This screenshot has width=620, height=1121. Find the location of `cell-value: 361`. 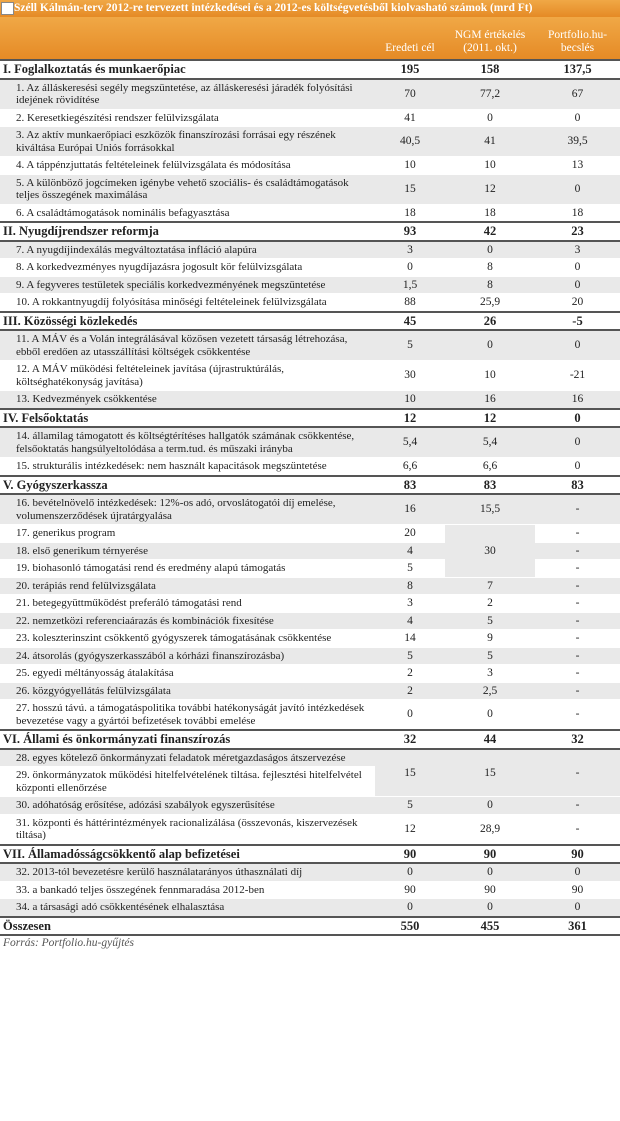

cell-value: 361 is located at coordinates (577, 925).